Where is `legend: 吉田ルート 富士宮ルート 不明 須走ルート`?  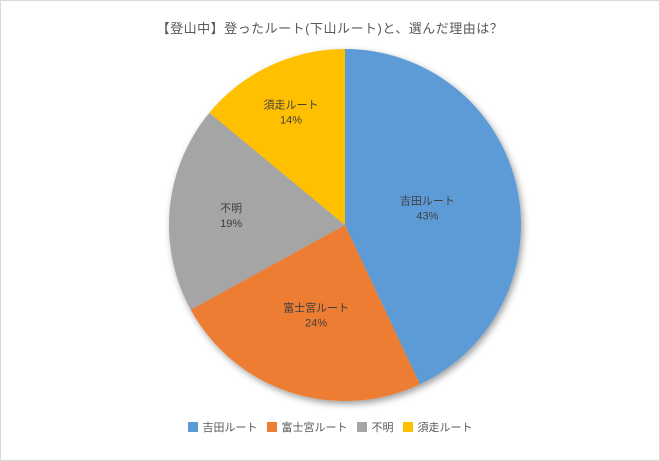 legend: 吉田ルート 富士宮ルート 不明 須走ルート is located at coordinates (330, 427).